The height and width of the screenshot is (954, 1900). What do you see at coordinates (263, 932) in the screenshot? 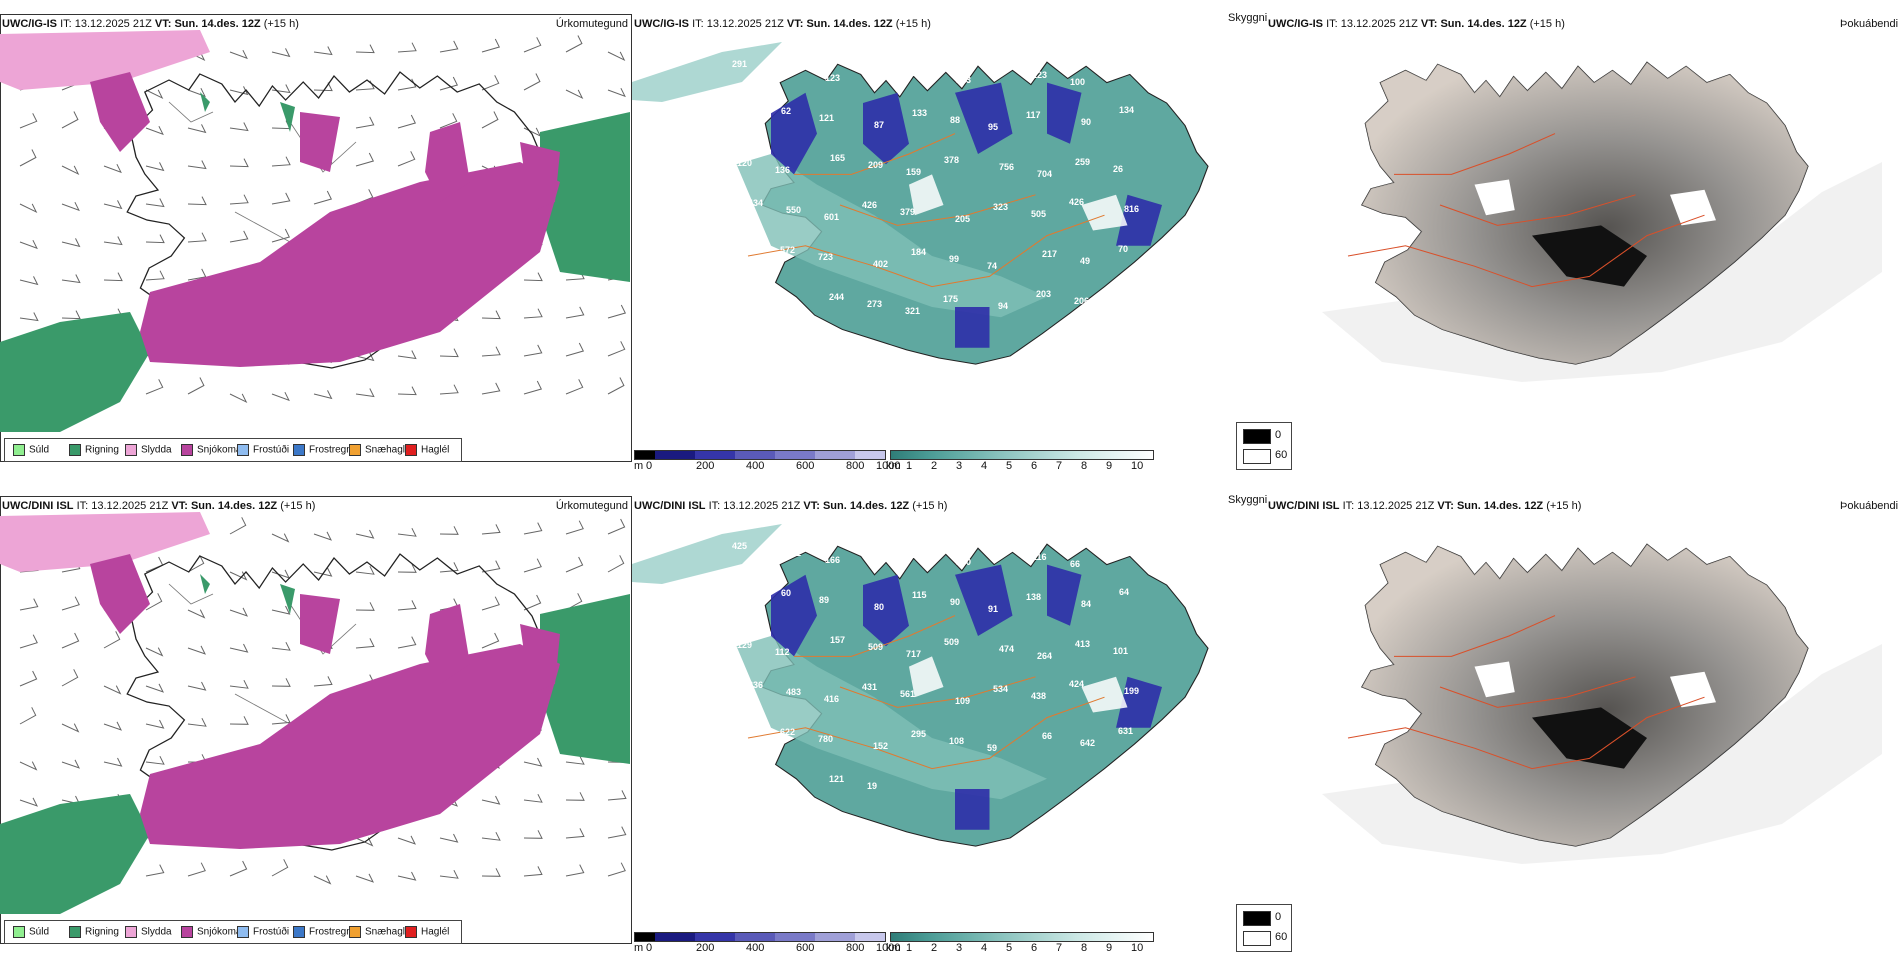
I see `precip-legend-item: Frostúði` at bounding box center [263, 932].